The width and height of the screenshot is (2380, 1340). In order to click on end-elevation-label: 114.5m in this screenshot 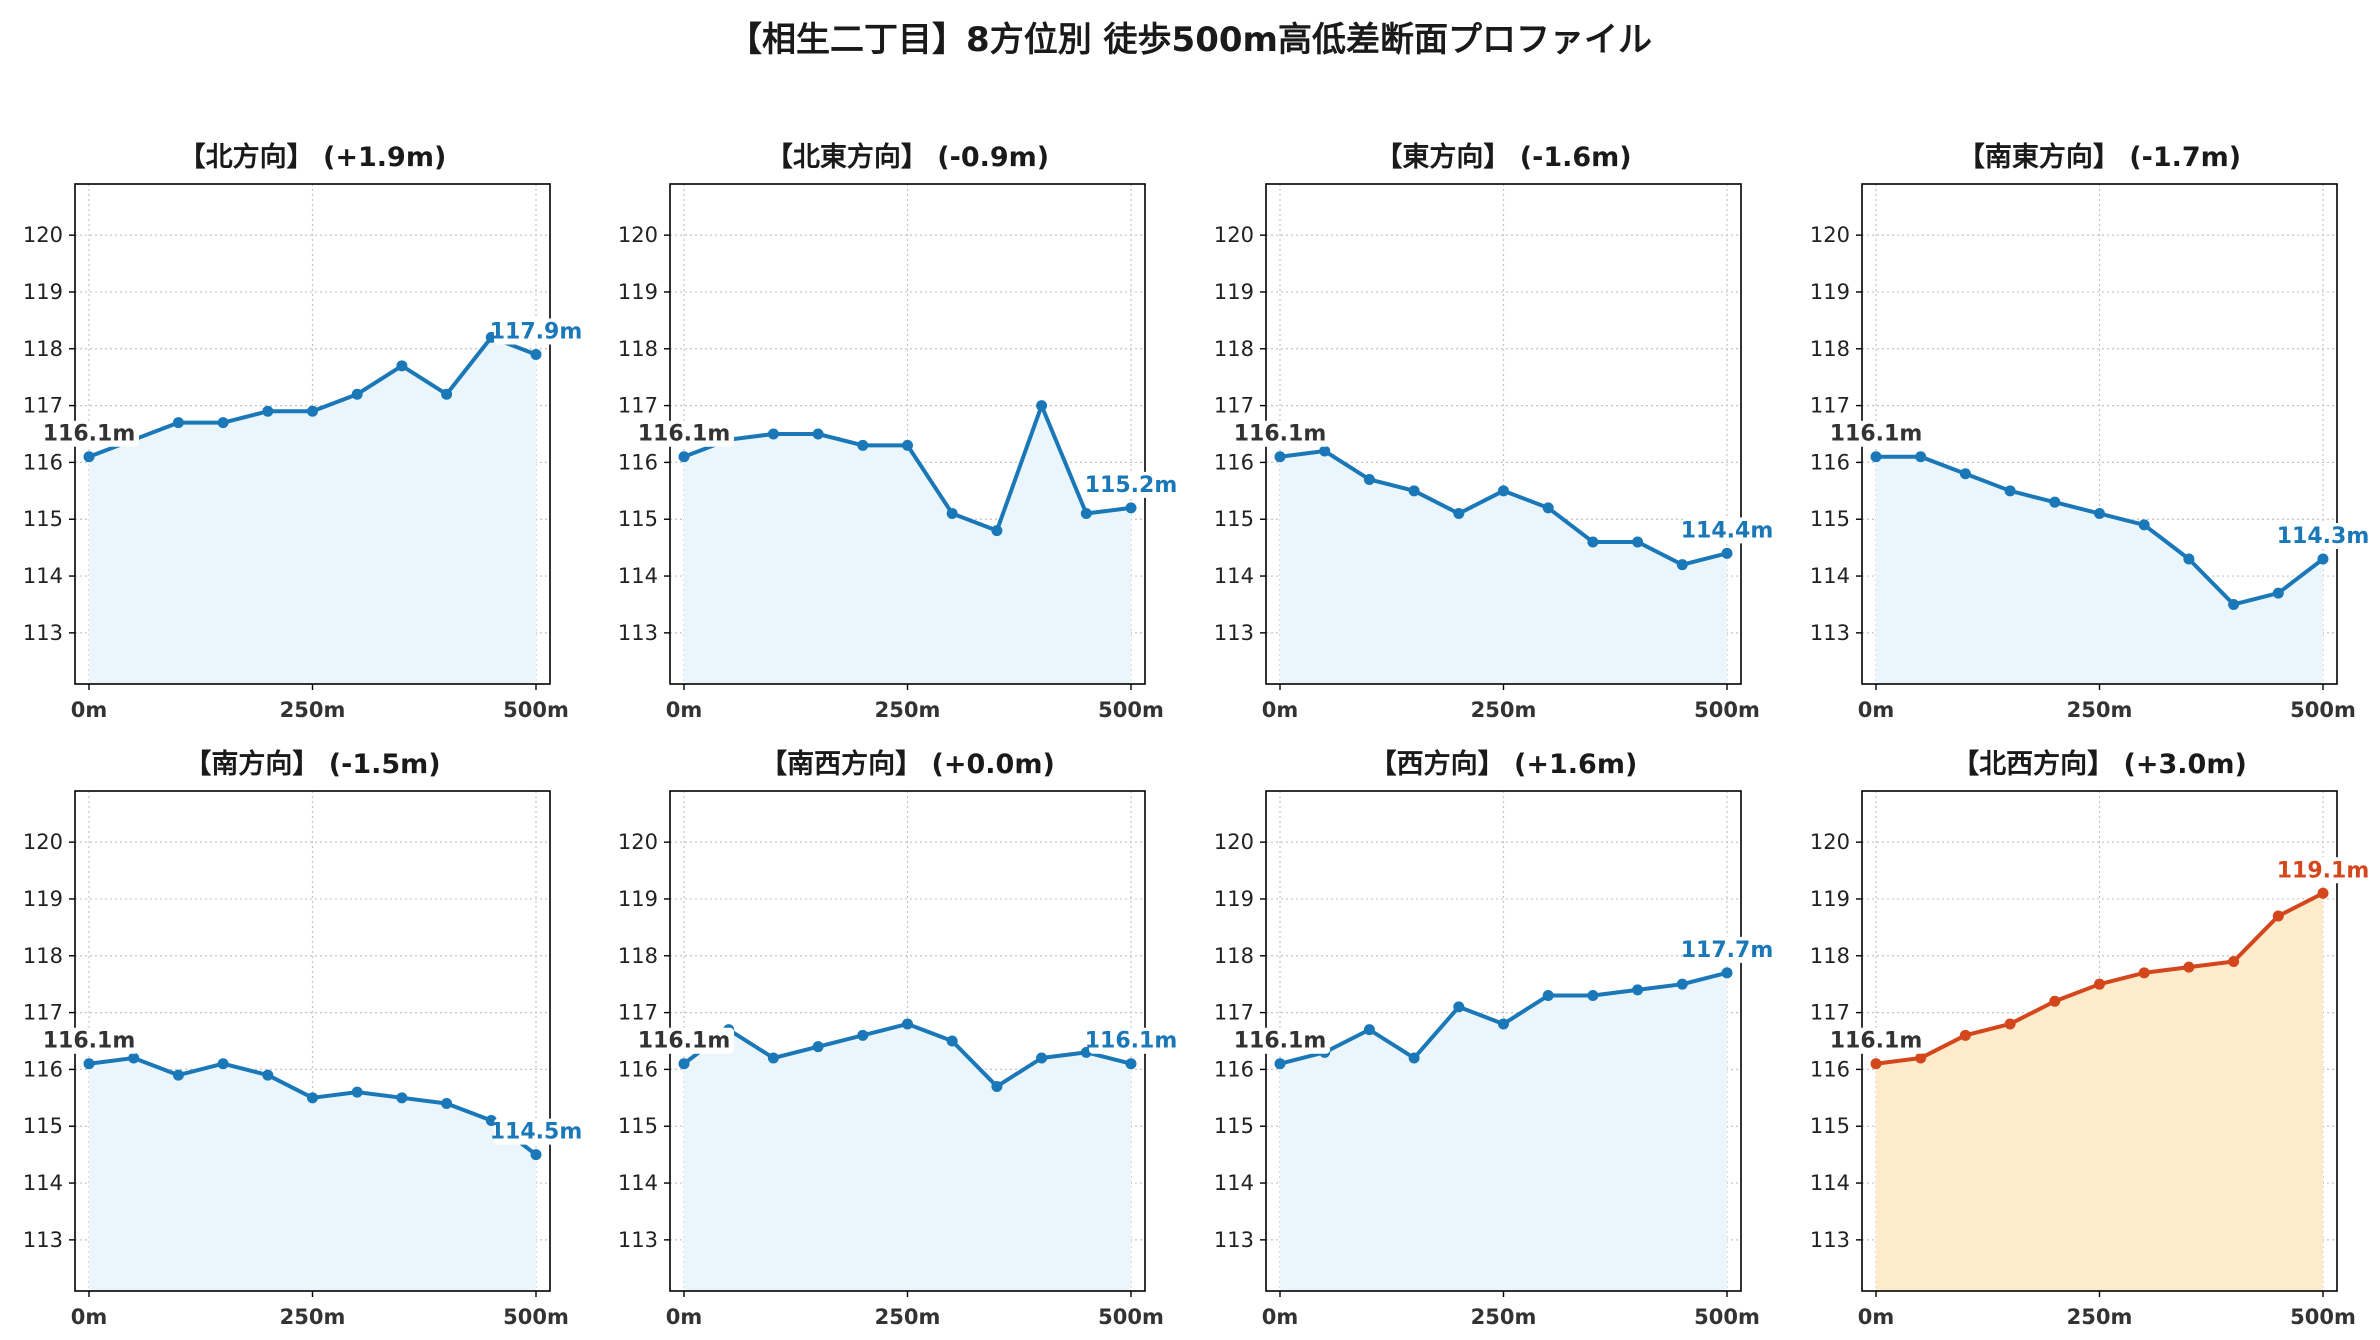, I will do `click(536, 1132)`.